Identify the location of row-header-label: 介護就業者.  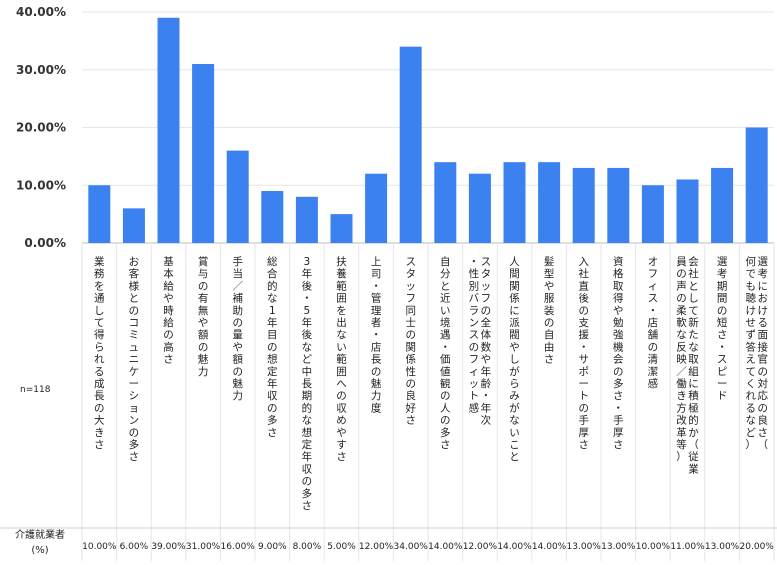
(40, 534).